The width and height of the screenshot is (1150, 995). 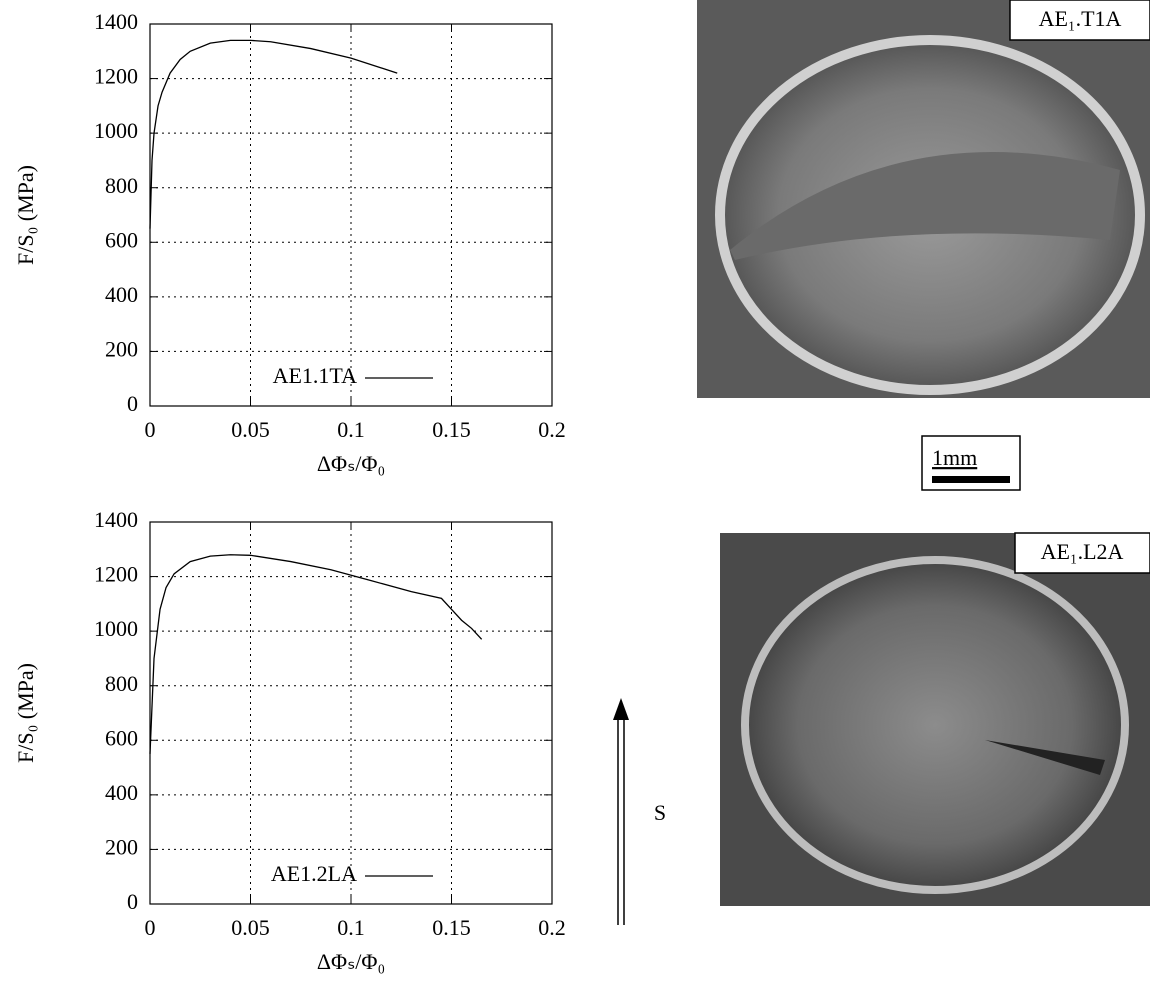 I want to click on scale-bar: 1mm, so click(x=971, y=463).